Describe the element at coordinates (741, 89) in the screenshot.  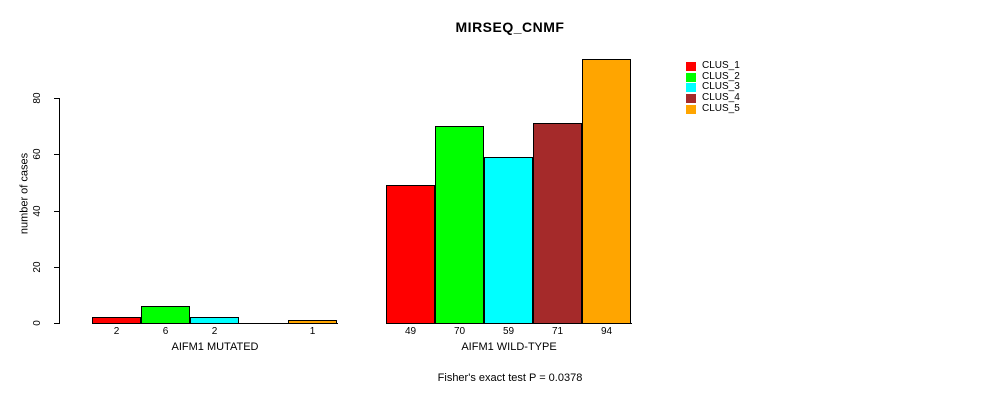
I see `legend: CLUS_1 CLUS_2 CLUS_3 CLUS_4 CLUS_5` at that location.